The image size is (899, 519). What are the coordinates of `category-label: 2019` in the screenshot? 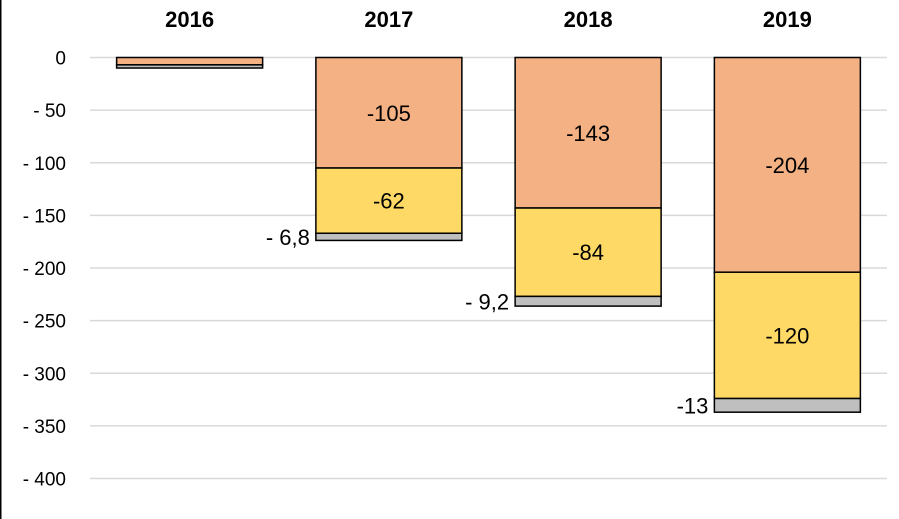 It's located at (787, 19).